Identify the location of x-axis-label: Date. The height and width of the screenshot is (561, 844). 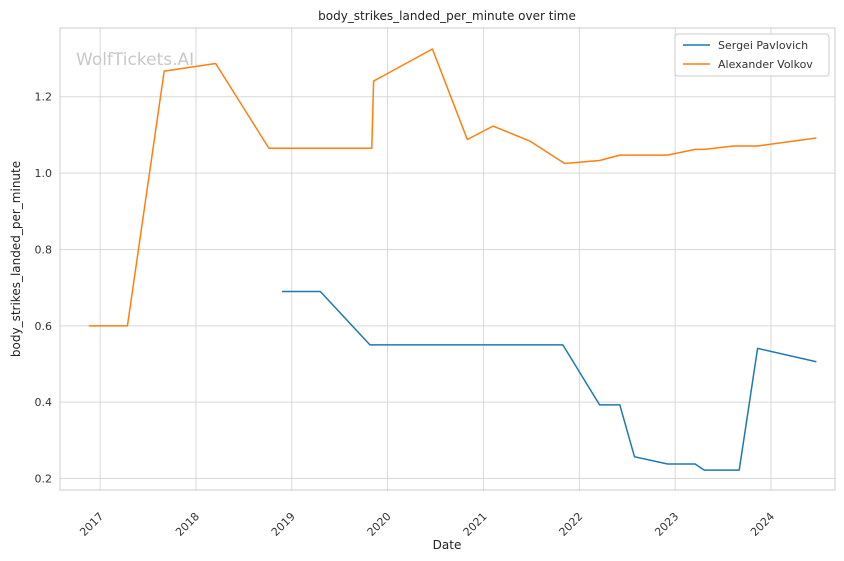
(447, 545).